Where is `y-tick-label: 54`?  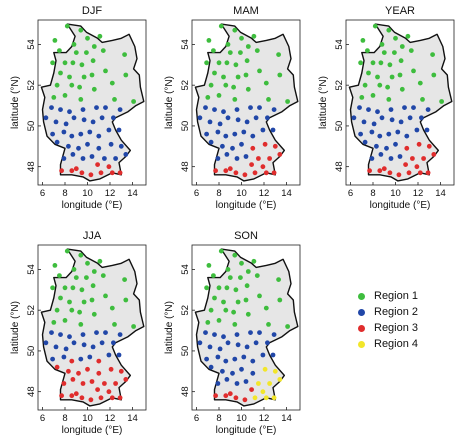 y-tick-label: 54 is located at coordinates (339, 44).